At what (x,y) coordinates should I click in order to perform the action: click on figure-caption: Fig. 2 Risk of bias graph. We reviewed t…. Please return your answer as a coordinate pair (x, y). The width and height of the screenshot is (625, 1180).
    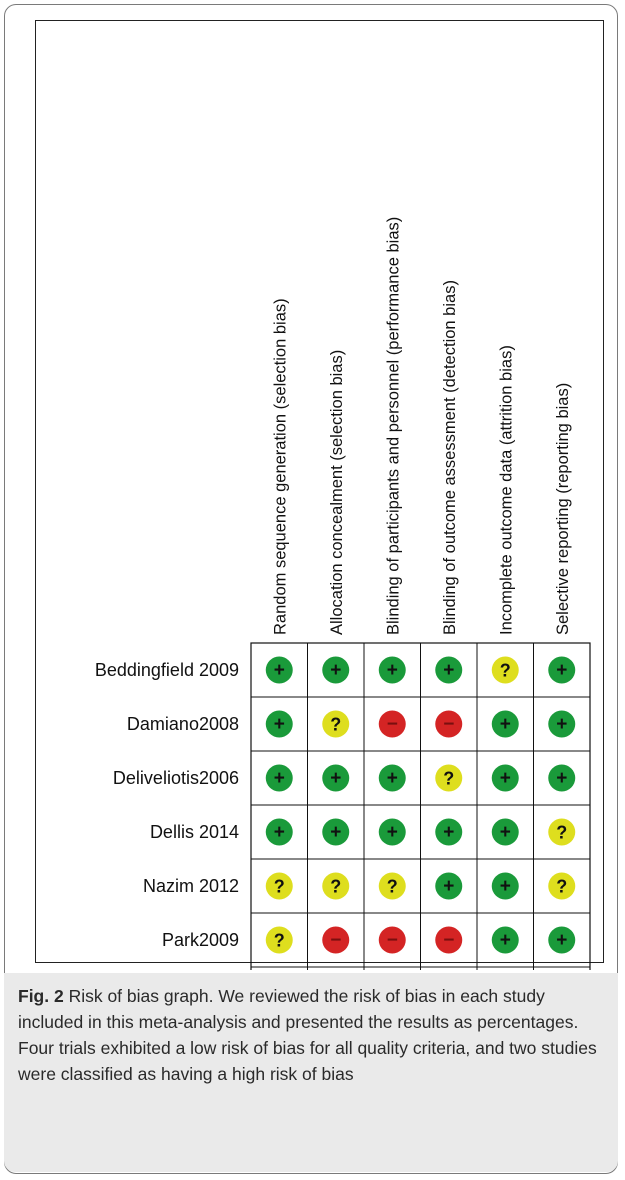
    Looking at the image, I should click on (313, 1035).